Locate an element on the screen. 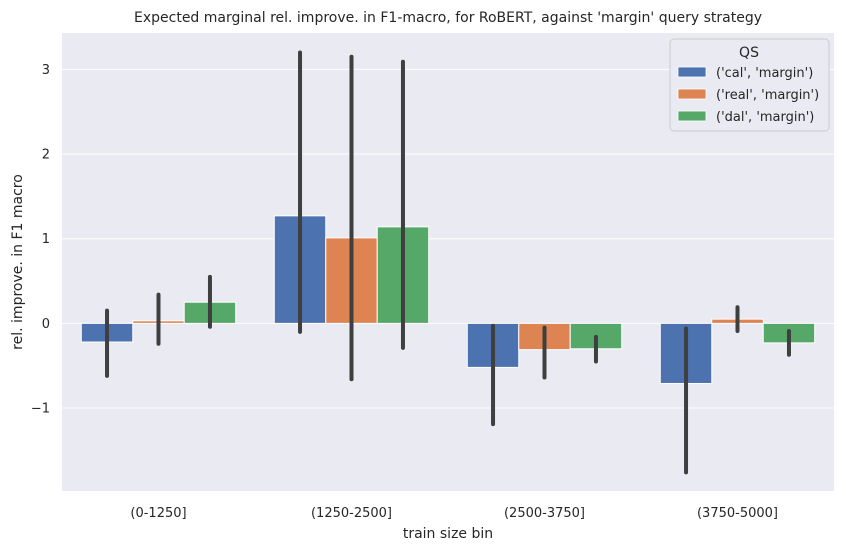 The height and width of the screenshot is (550, 846). x-tick-label: (3750-5000] is located at coordinates (737, 513).